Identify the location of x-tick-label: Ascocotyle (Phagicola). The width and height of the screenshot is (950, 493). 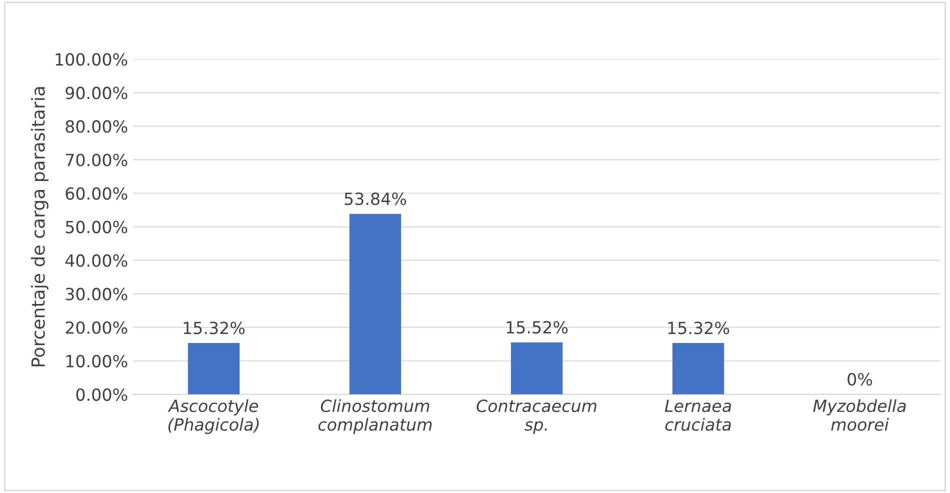
(213, 416).